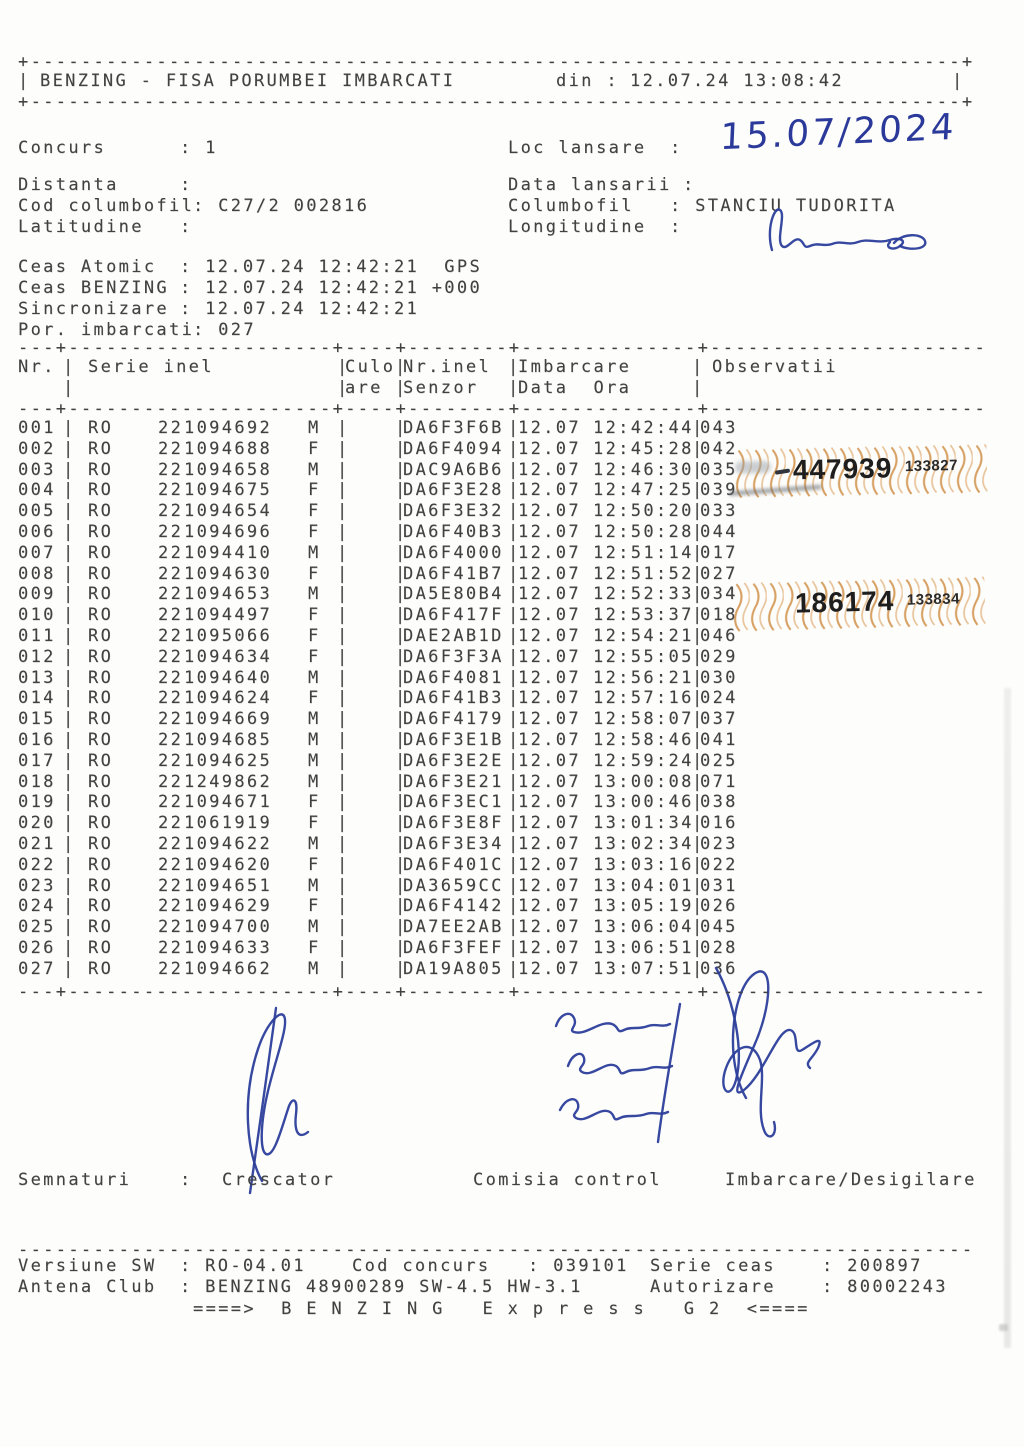  I want to click on cell-nr: 016, so click(37, 740).